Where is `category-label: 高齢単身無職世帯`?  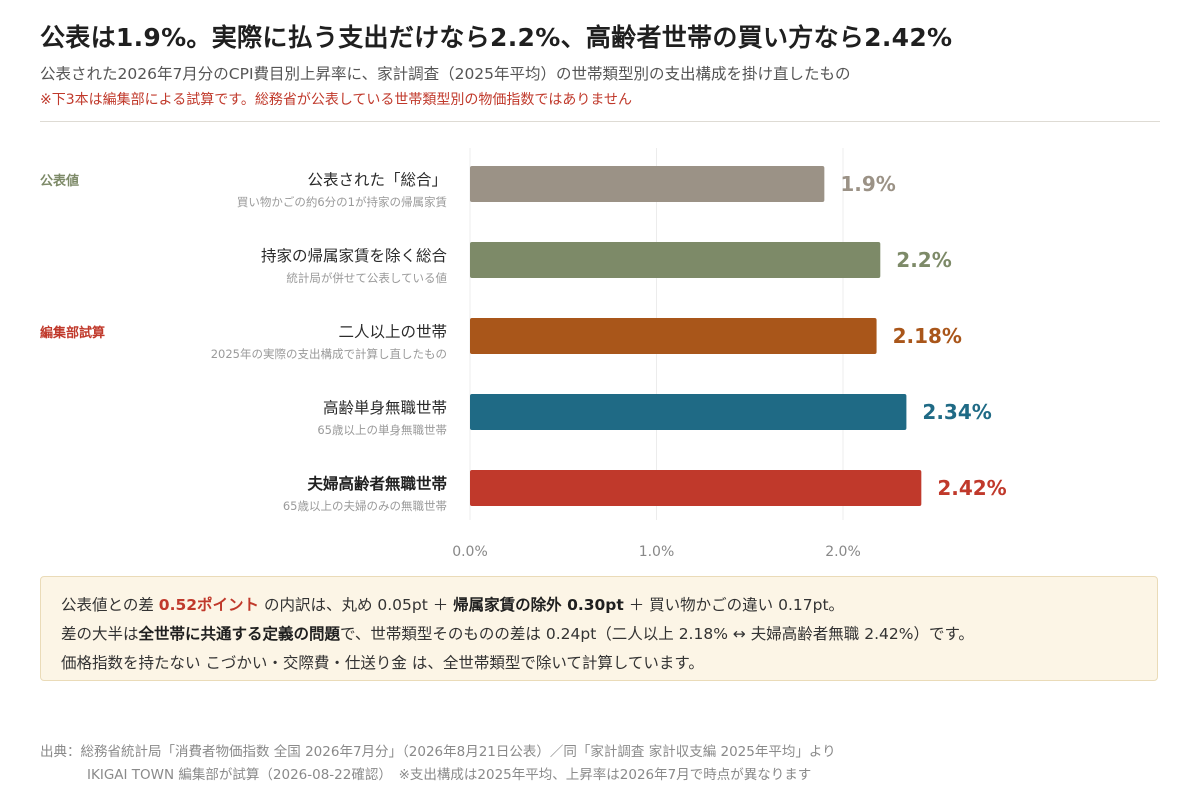
category-label: 高齢単身無職世帯 is located at coordinates (385, 408).